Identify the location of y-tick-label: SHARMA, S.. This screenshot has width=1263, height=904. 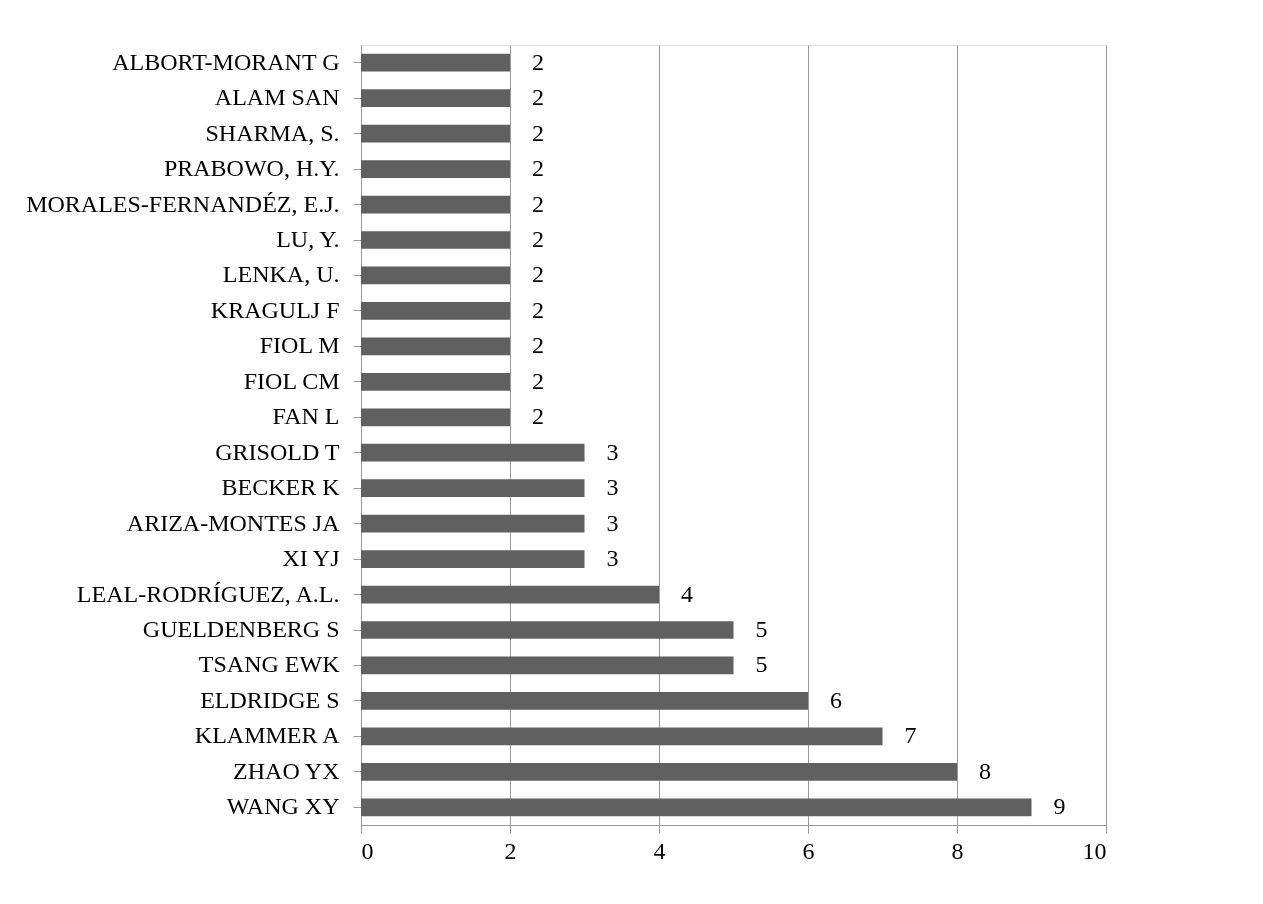
(272, 132).